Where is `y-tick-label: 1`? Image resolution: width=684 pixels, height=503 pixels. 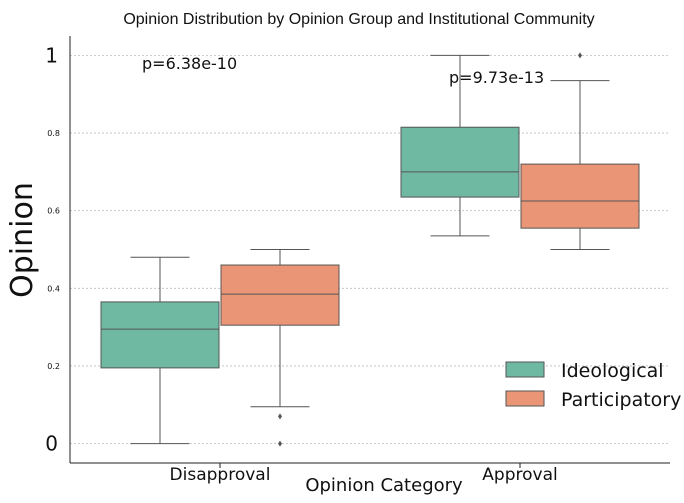 y-tick-label: 1 is located at coordinates (51, 55).